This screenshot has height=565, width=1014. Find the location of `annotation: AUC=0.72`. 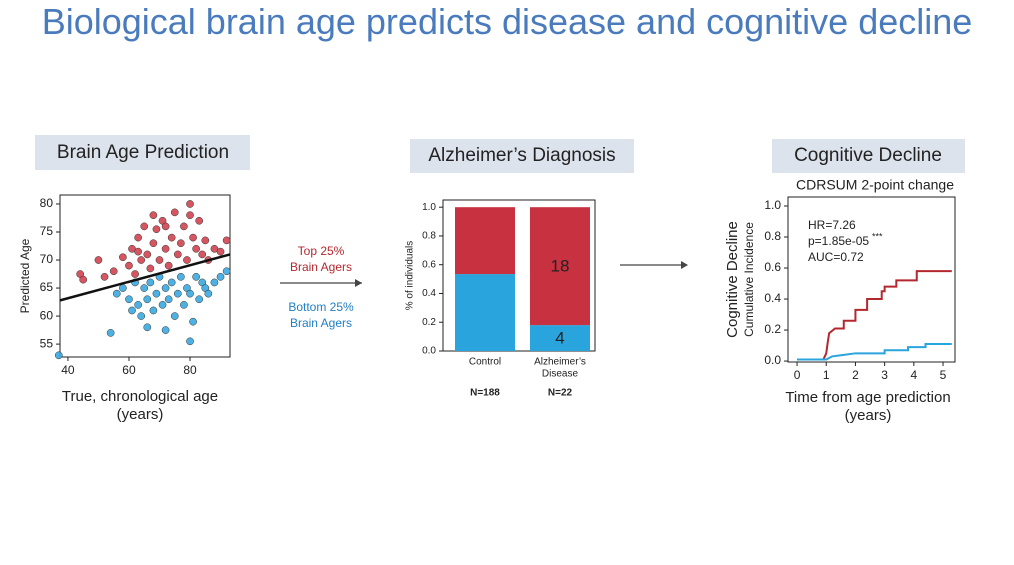

annotation: AUC=0.72 is located at coordinates (836, 257).